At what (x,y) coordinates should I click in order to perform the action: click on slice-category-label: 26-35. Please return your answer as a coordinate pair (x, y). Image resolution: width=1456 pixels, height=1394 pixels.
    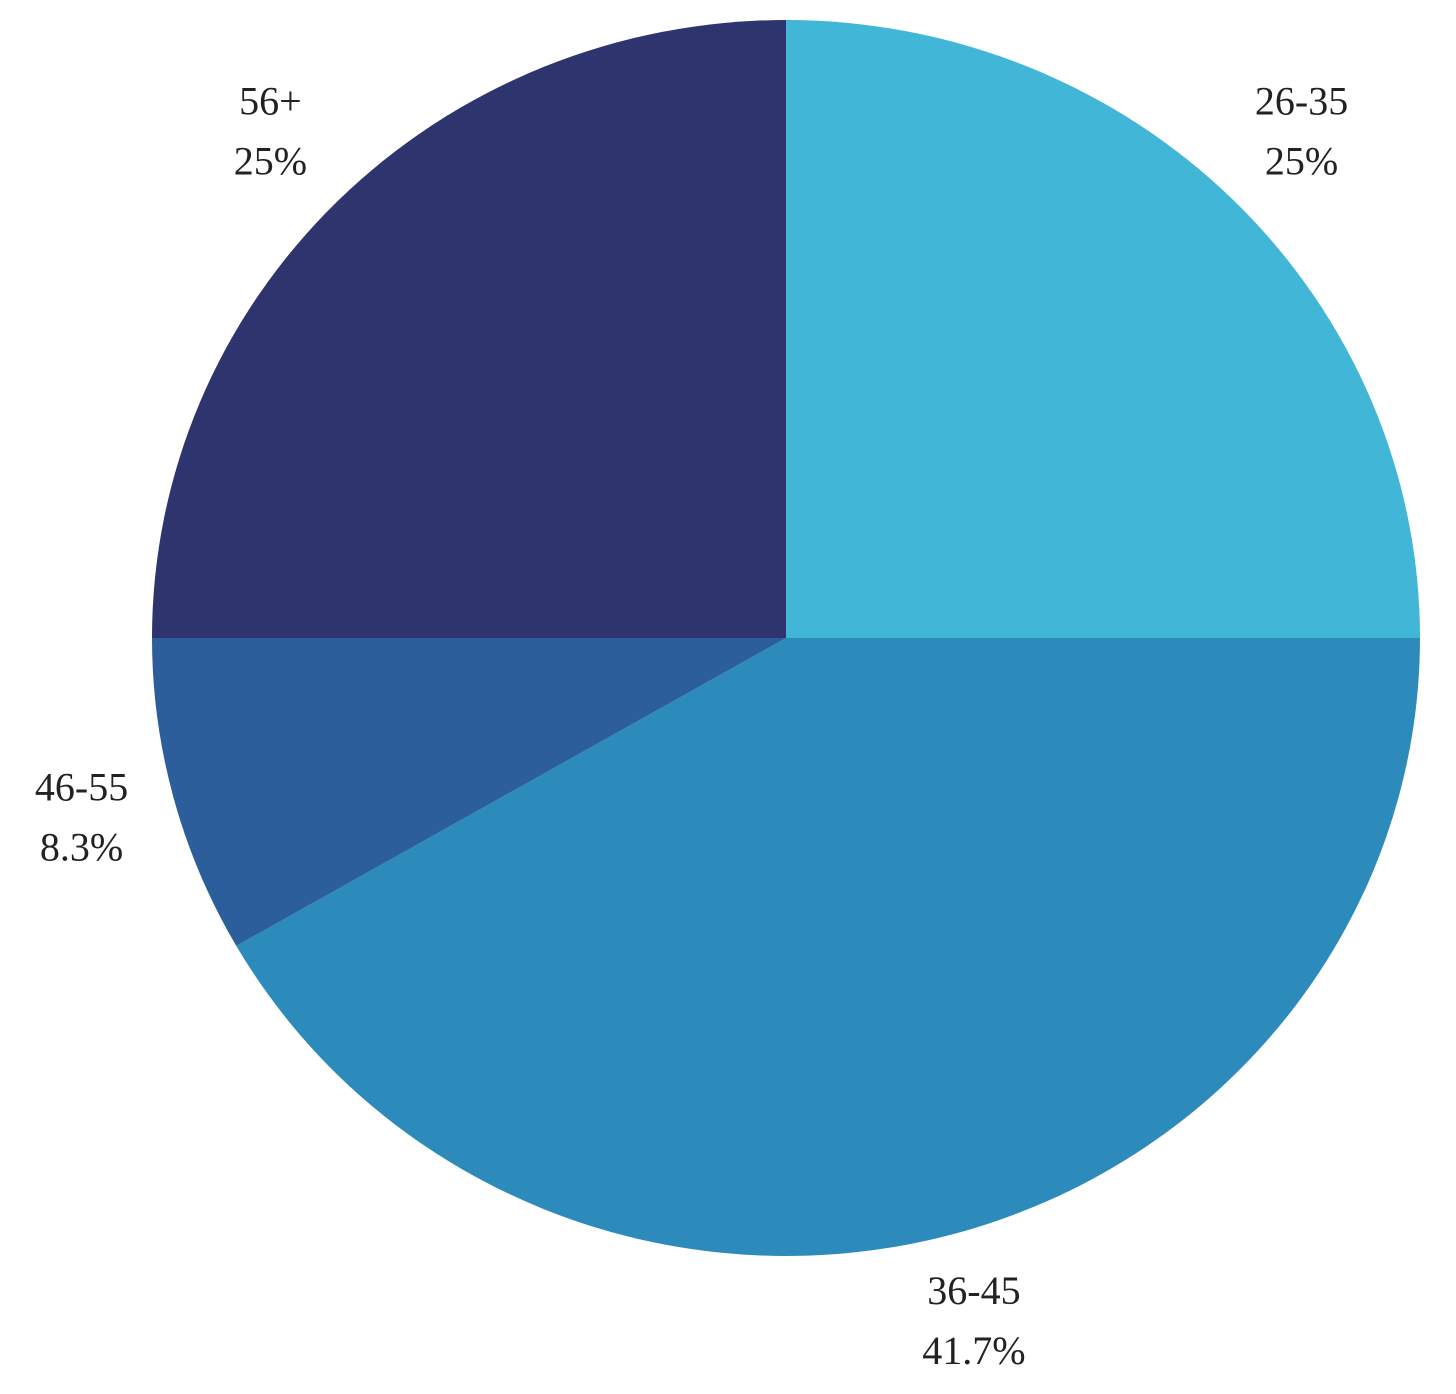
    Looking at the image, I should click on (1301, 101).